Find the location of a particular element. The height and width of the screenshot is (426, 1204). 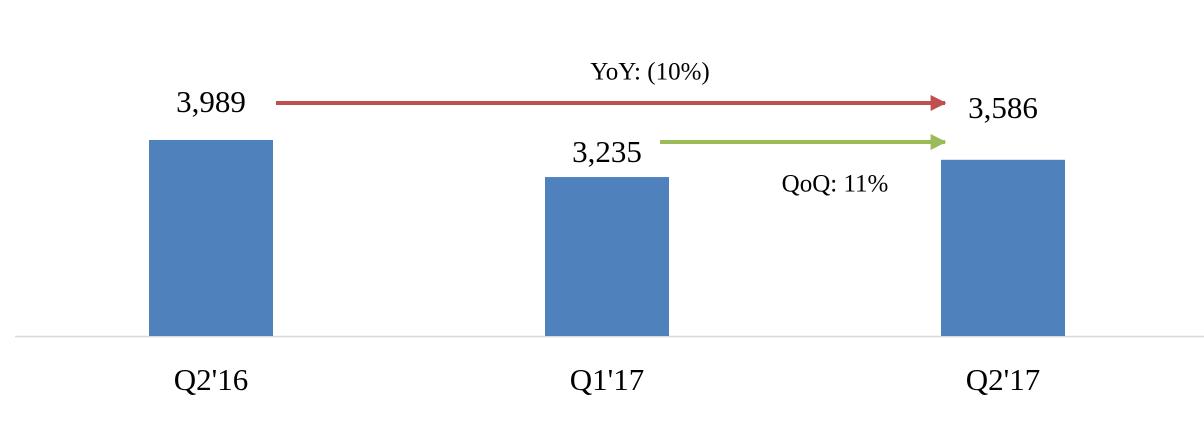

x-tick-label: Q2'17 is located at coordinates (1003, 379).